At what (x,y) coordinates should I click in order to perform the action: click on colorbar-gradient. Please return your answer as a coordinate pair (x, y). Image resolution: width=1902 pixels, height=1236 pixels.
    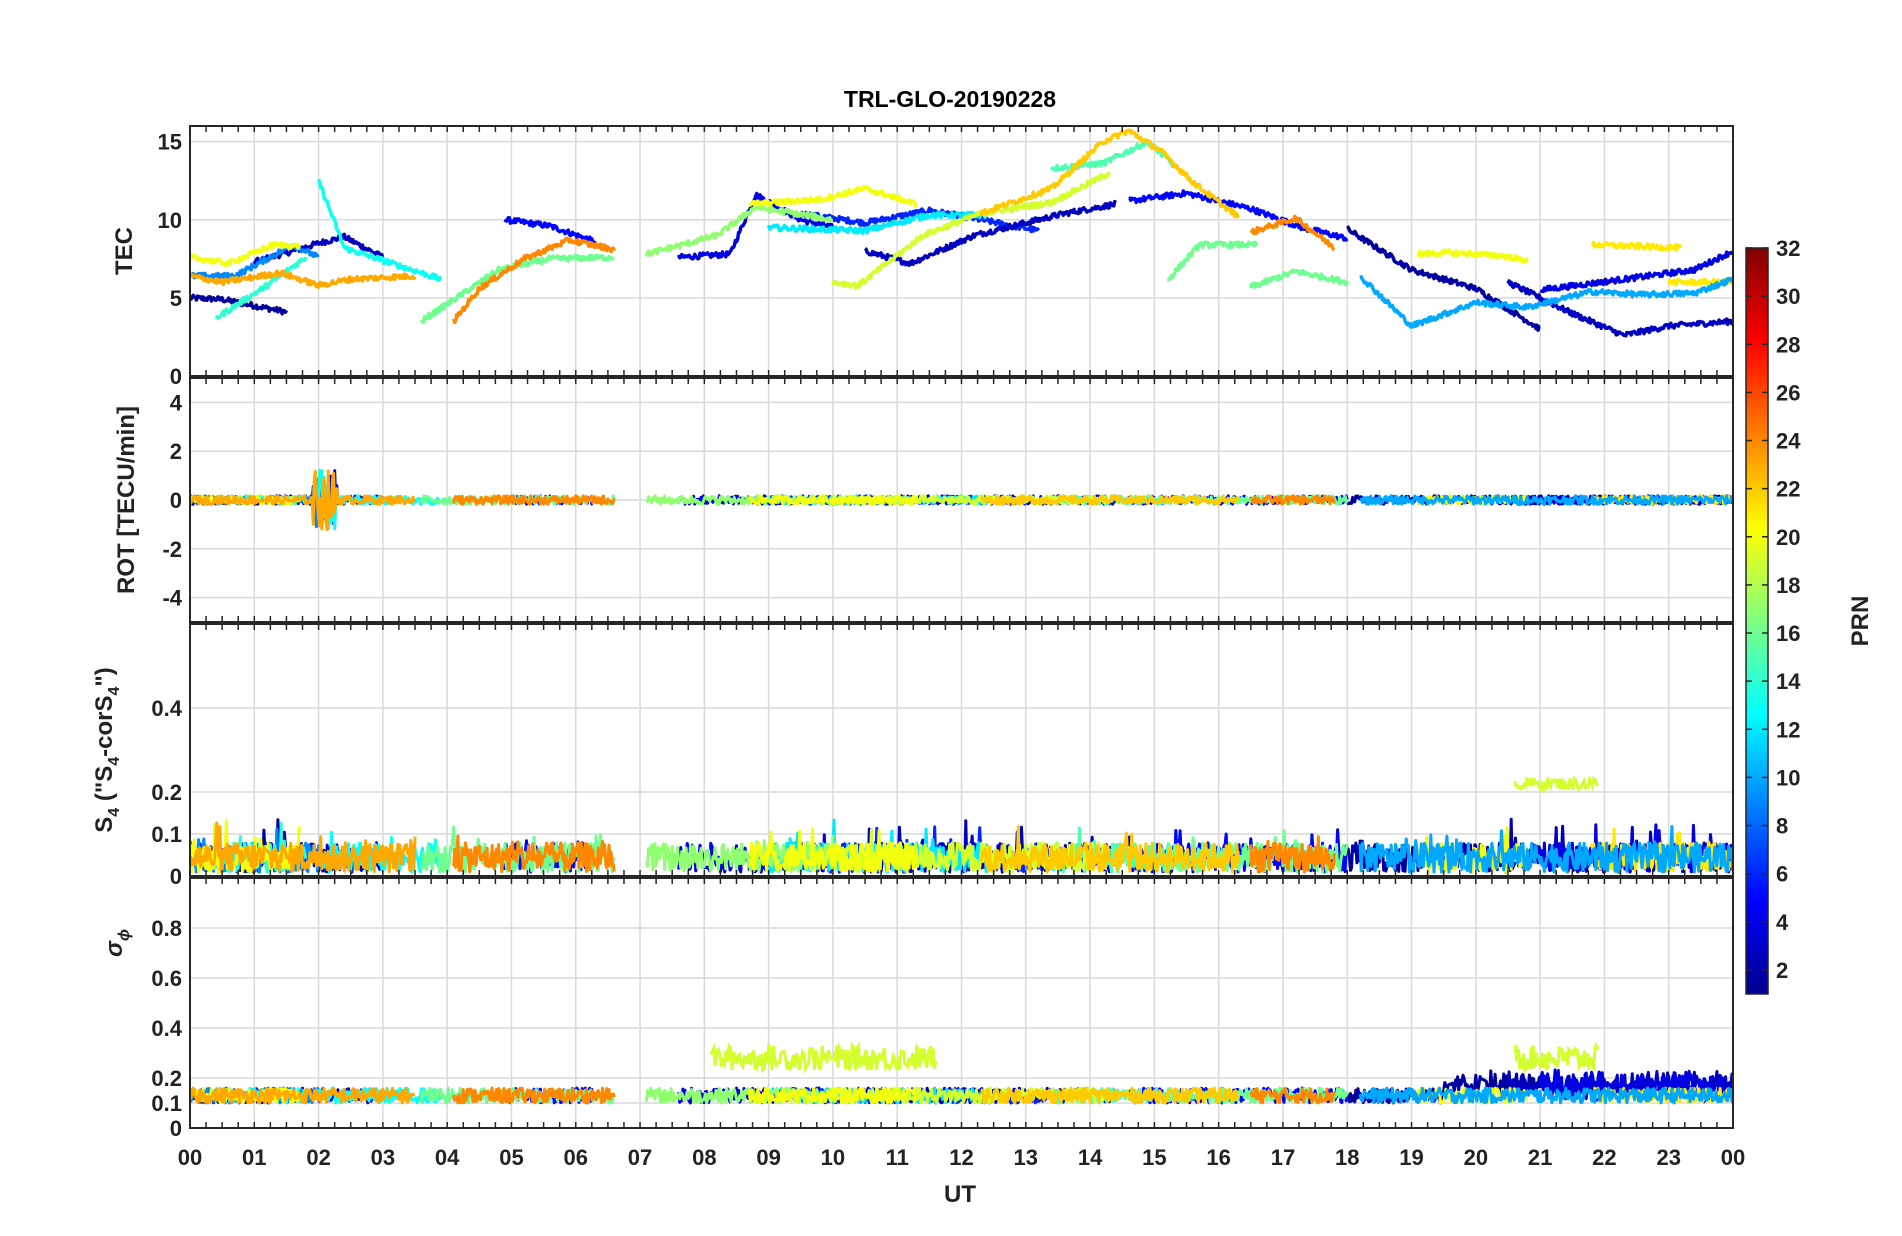
    Looking at the image, I should click on (1757, 621).